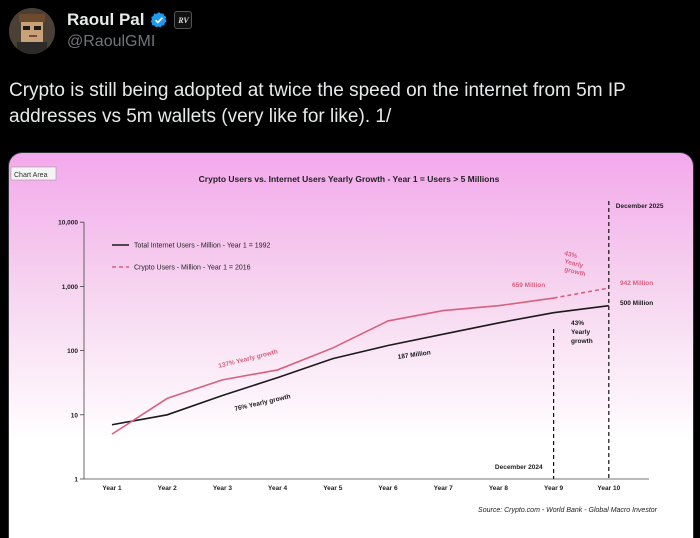 The height and width of the screenshot is (538, 700). What do you see at coordinates (414, 355) in the screenshot?
I see `chart-annotation: 187 Million` at bounding box center [414, 355].